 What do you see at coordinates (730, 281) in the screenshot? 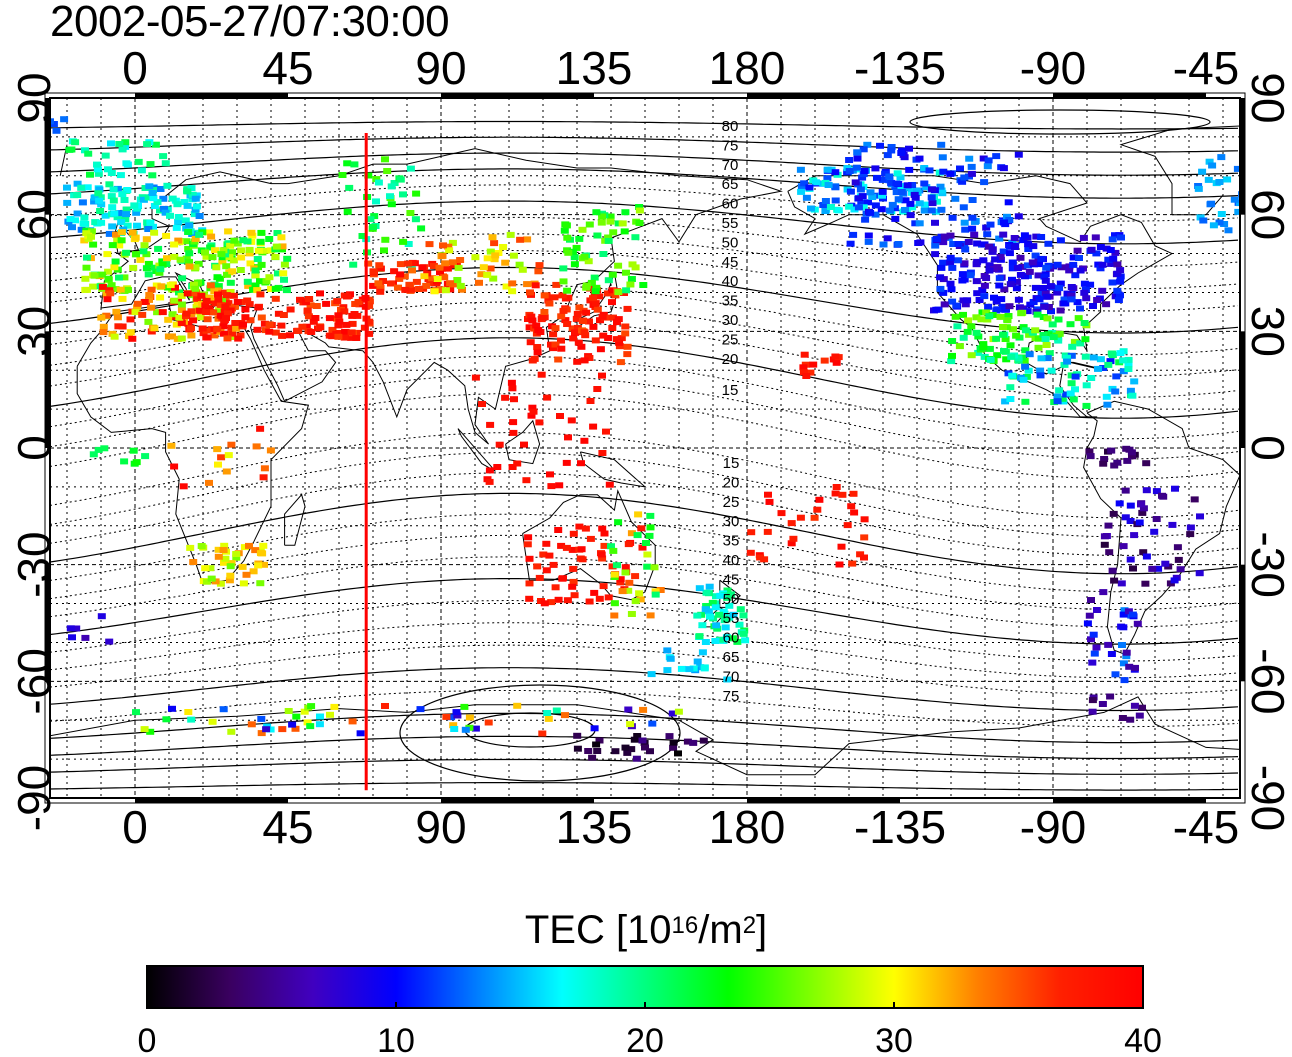
I see `contour-label: 40` at bounding box center [730, 281].